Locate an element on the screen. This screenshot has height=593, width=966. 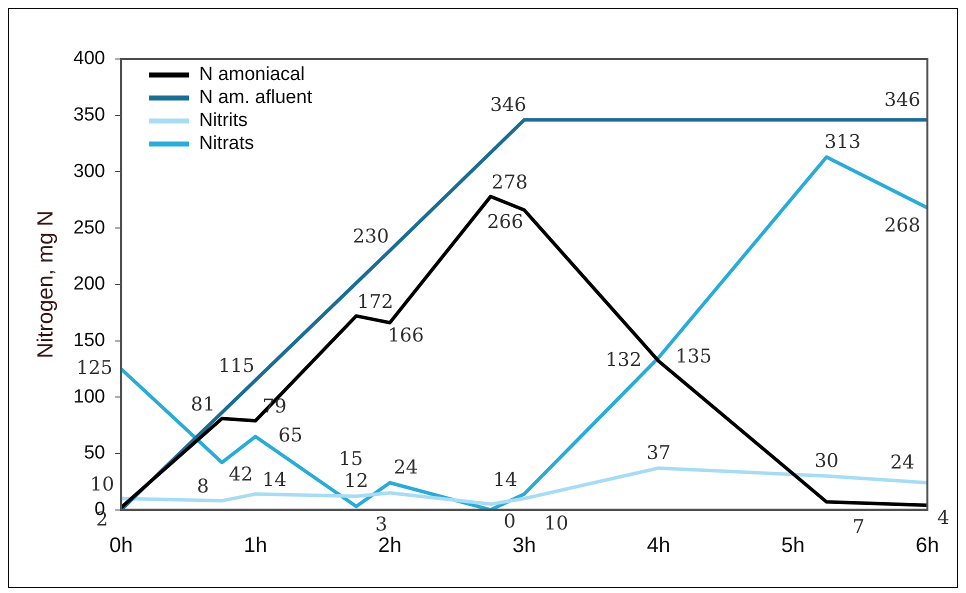
y-tick-label: 350 is located at coordinates (89, 115).